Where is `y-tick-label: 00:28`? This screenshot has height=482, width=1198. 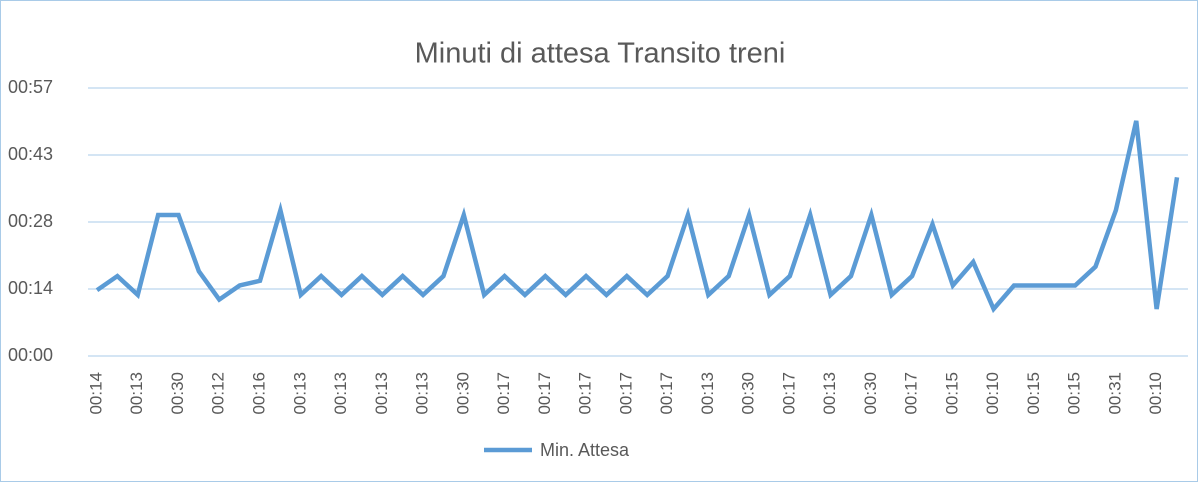
y-tick-label: 00:28 is located at coordinates (30, 221).